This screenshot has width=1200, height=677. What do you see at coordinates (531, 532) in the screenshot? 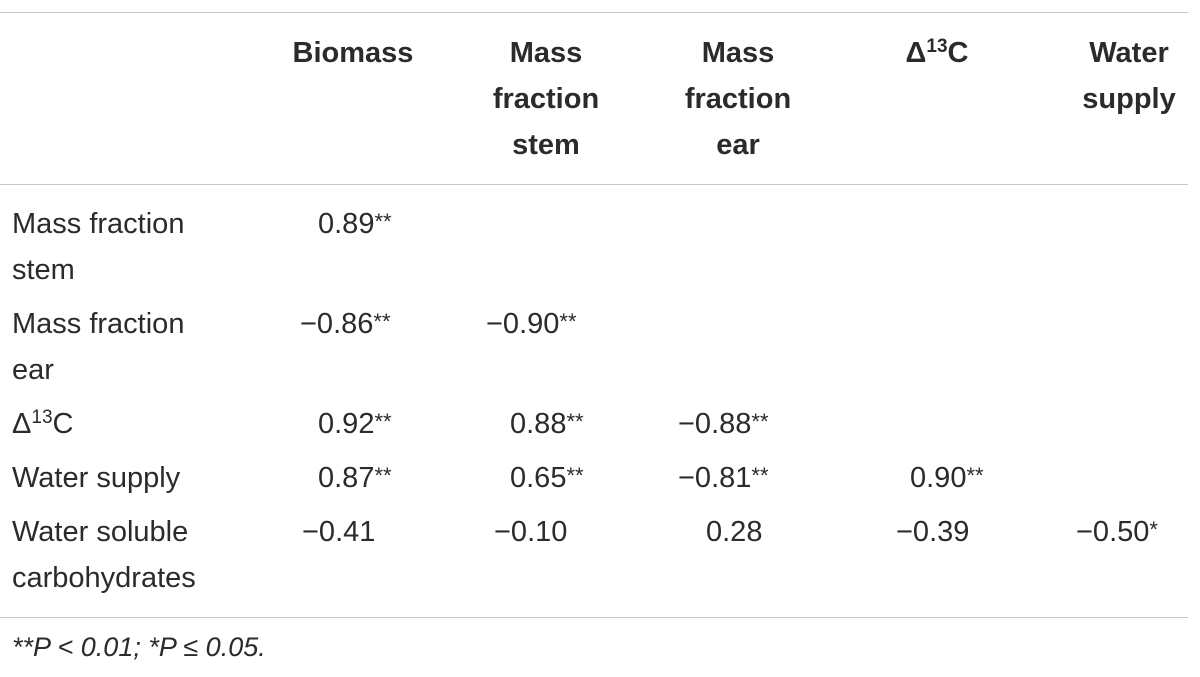
I see `table-cell: −0.10` at bounding box center [531, 532].